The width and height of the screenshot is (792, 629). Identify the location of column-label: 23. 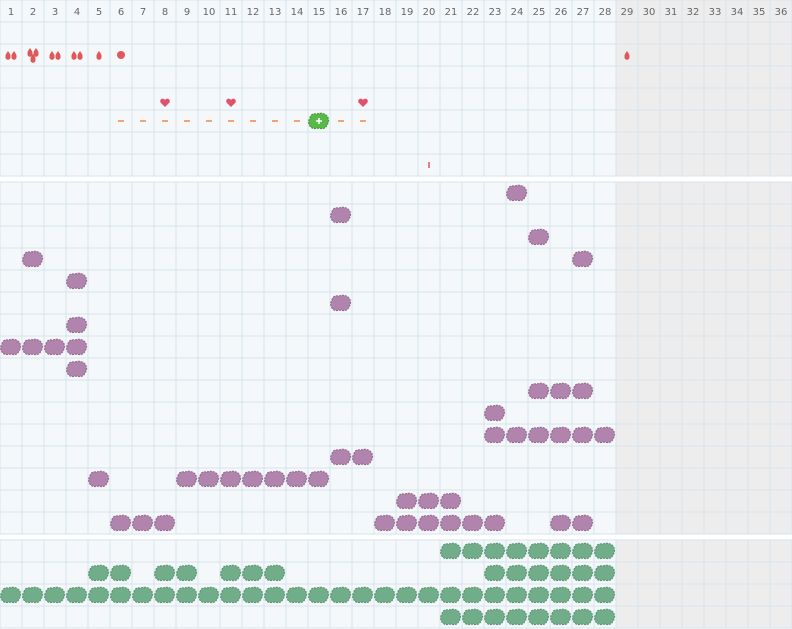
(495, 12).